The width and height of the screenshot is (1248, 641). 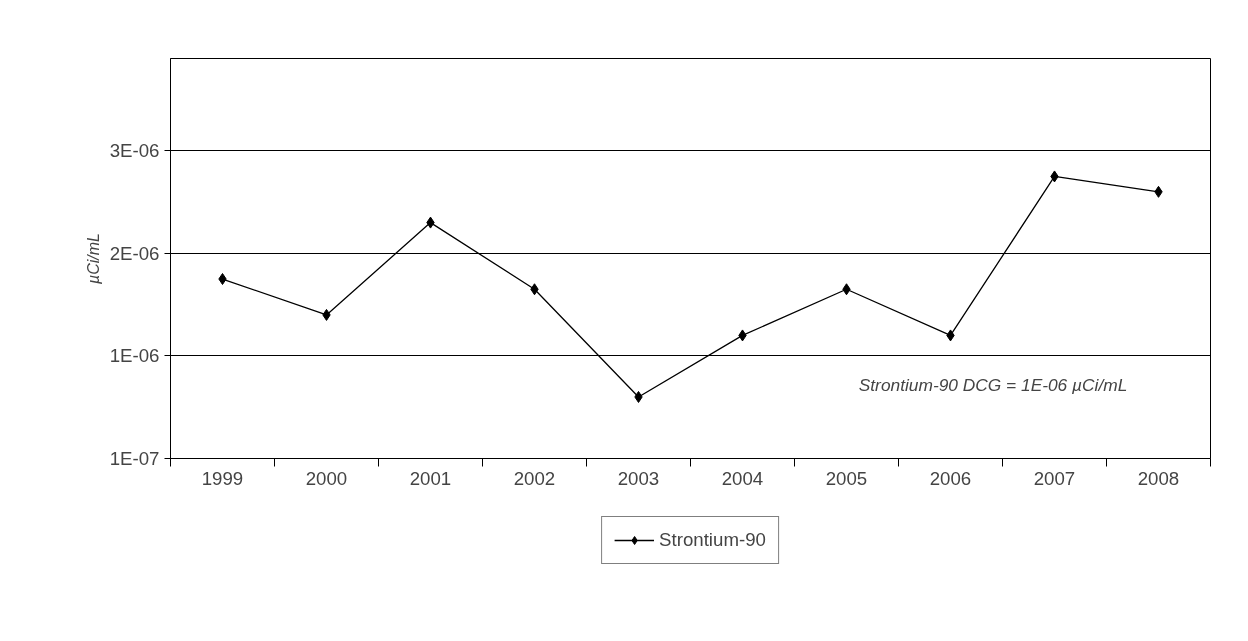 What do you see at coordinates (430, 478) in the screenshot?
I see `x-tick-label: 2001` at bounding box center [430, 478].